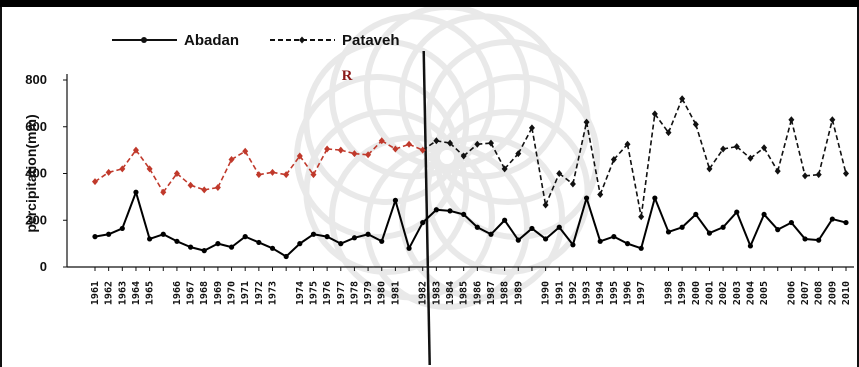  I want to click on legend-label: Abadan, so click(211, 40).